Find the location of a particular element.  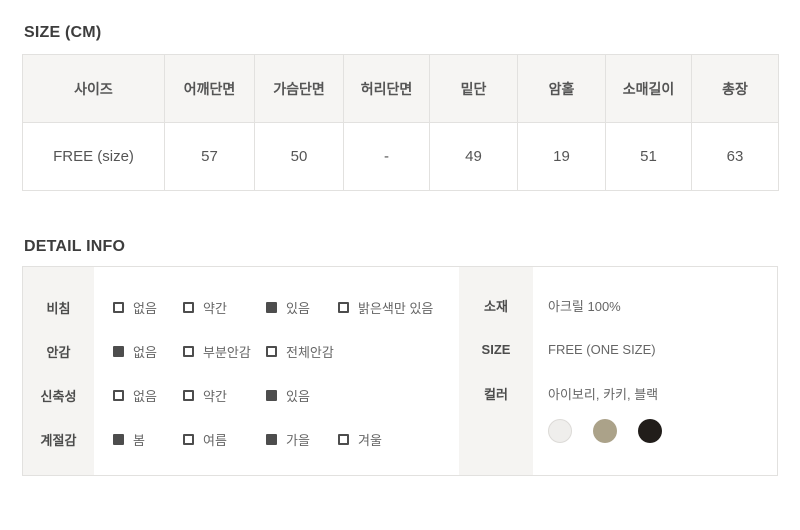

size-table-header-chest: 가슴단면 is located at coordinates (299, 88).